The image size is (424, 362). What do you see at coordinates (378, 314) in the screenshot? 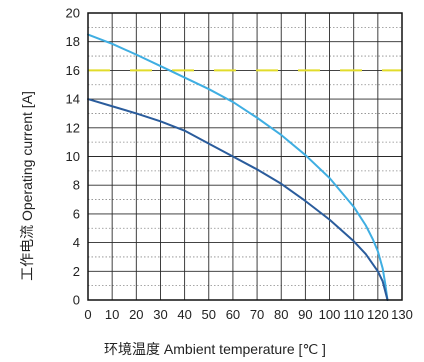
I see `x-tick-label: 120` at bounding box center [378, 314].